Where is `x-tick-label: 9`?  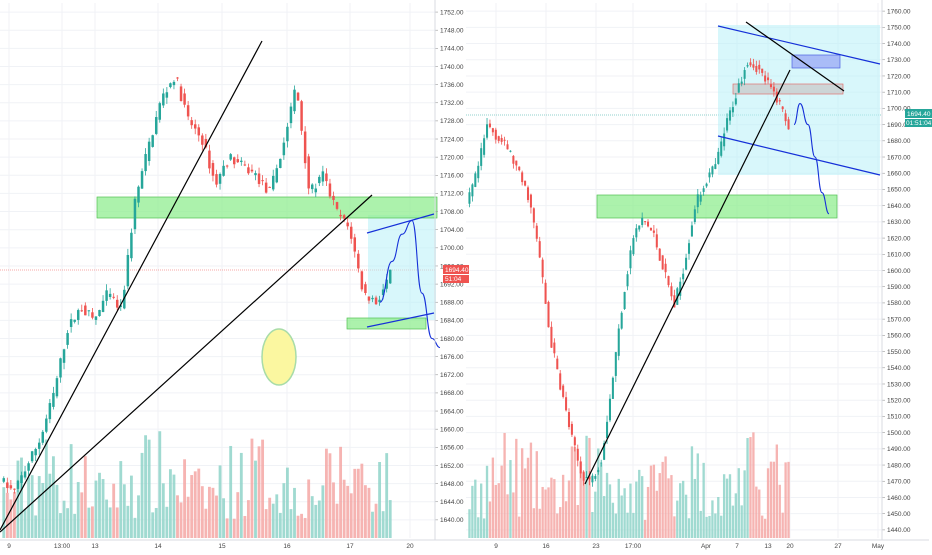
x-tick-label: 9 is located at coordinates (496, 546).